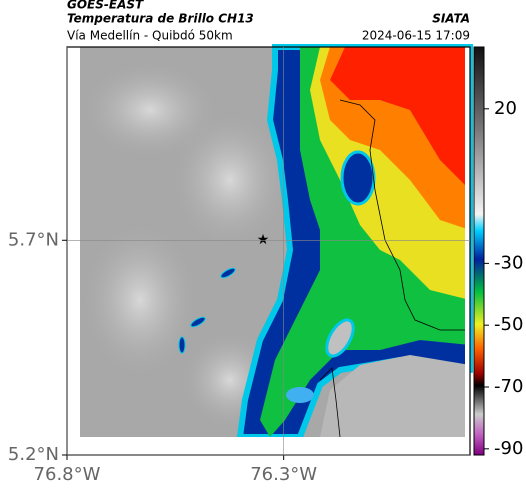  Describe the element at coordinates (160, 19) in the screenshot. I see `title: Temperatura de Brillo CH13` at that location.